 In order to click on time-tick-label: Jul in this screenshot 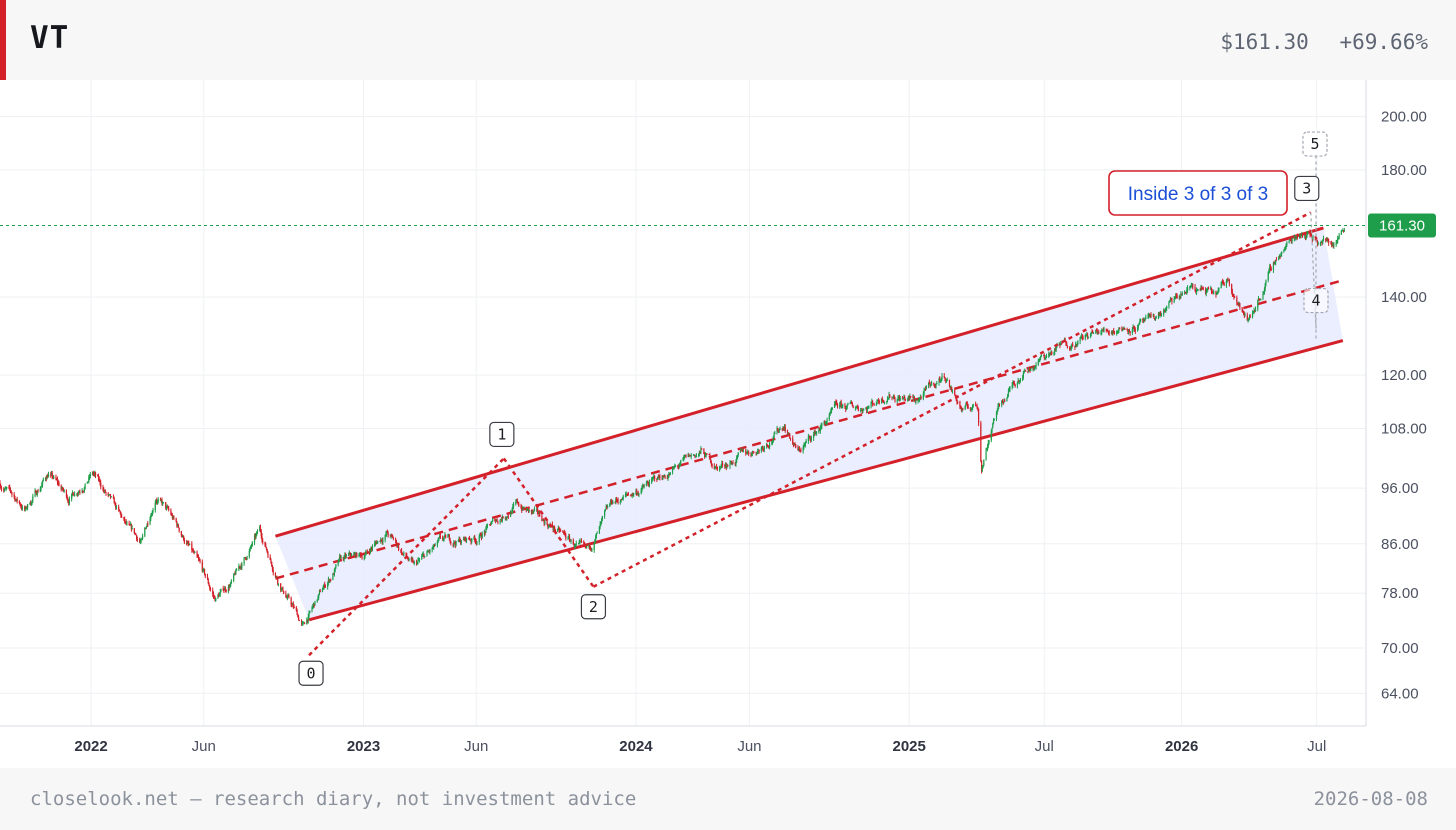, I will do `click(1044, 746)`.